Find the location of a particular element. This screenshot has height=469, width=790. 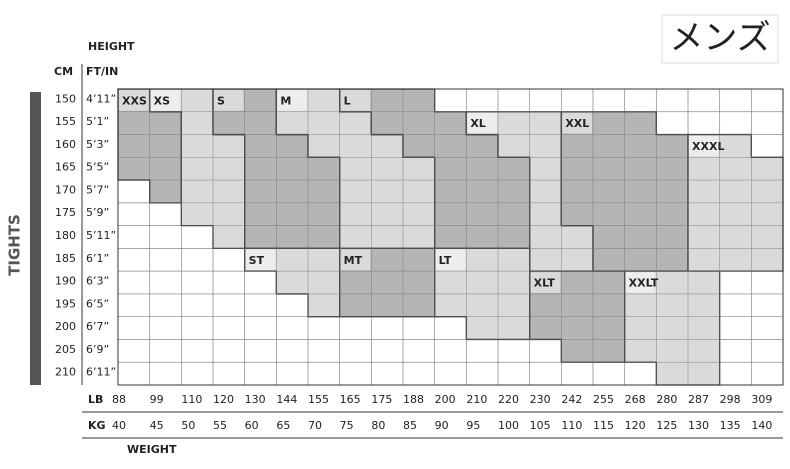

weight-lb: 280 is located at coordinates (666, 399).